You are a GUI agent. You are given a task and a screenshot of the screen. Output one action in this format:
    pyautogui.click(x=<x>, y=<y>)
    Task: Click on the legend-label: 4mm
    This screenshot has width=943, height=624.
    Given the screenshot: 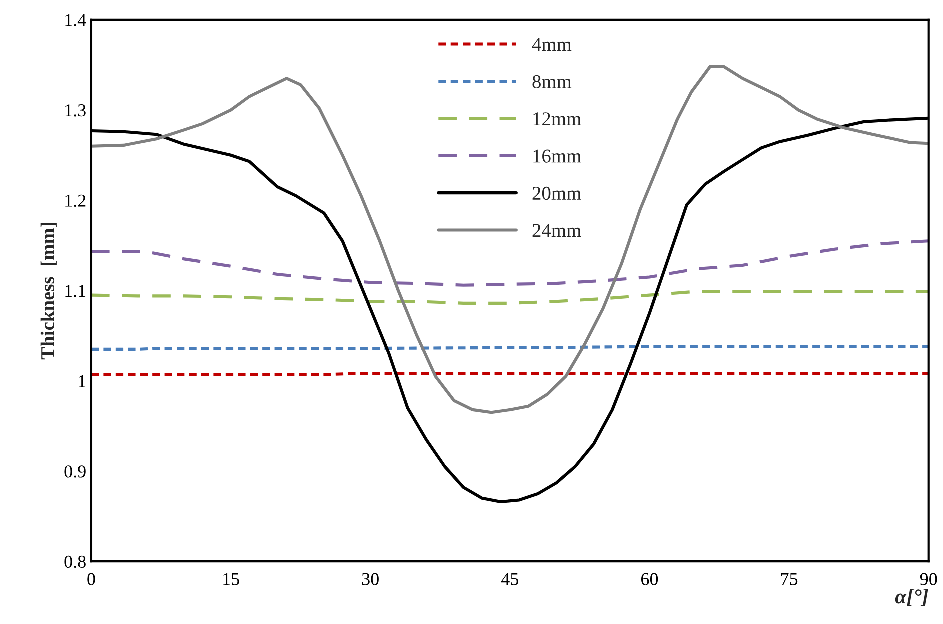 What is the action you would take?
    pyautogui.click(x=552, y=45)
    